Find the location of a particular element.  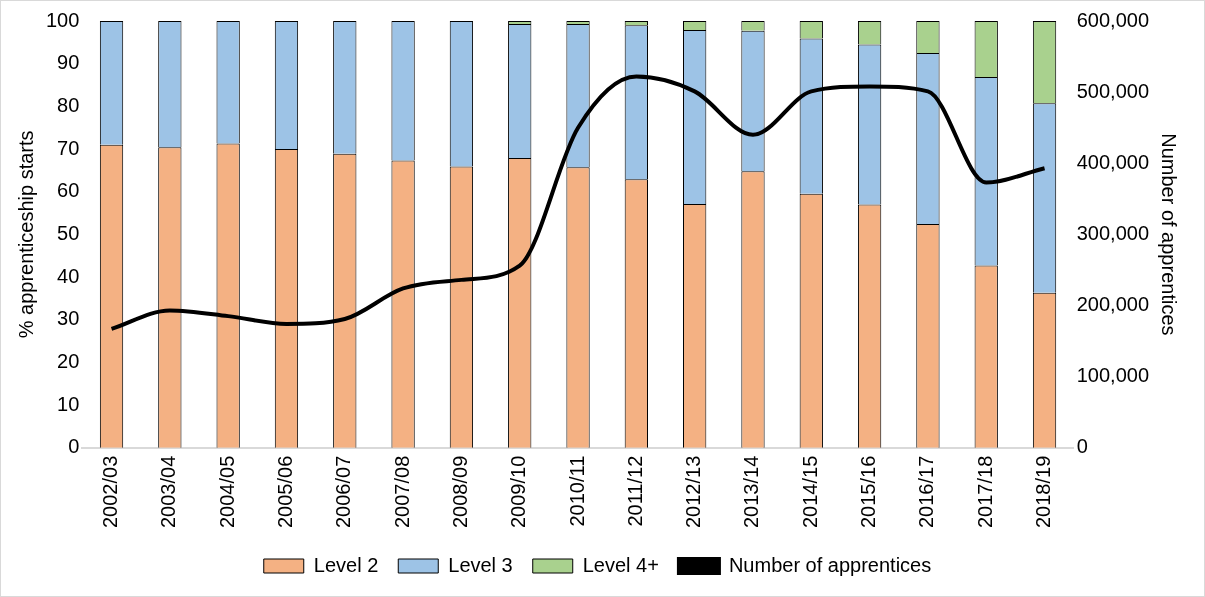

legend-label: Number of apprentices is located at coordinates (830, 564).